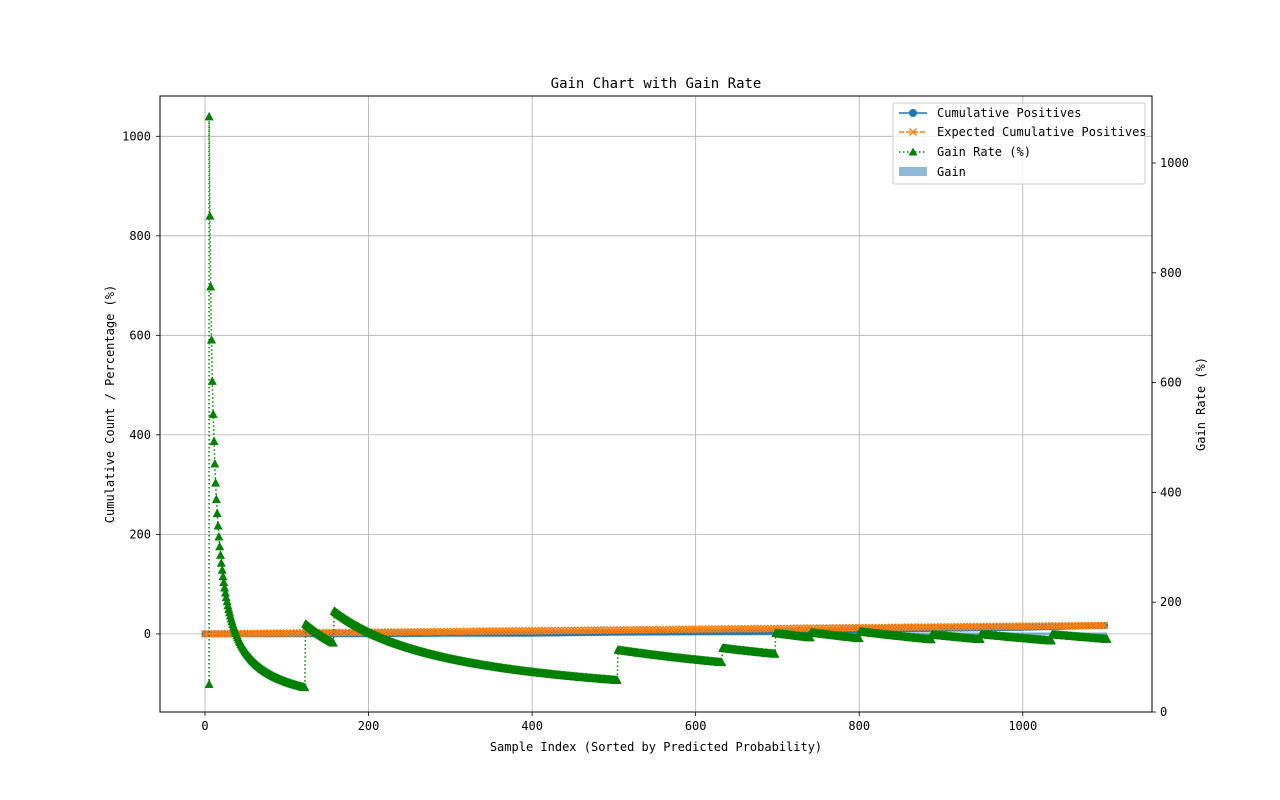  I want to click on y-axis-label: Cumulative Count / Percentage (%), so click(110, 404).